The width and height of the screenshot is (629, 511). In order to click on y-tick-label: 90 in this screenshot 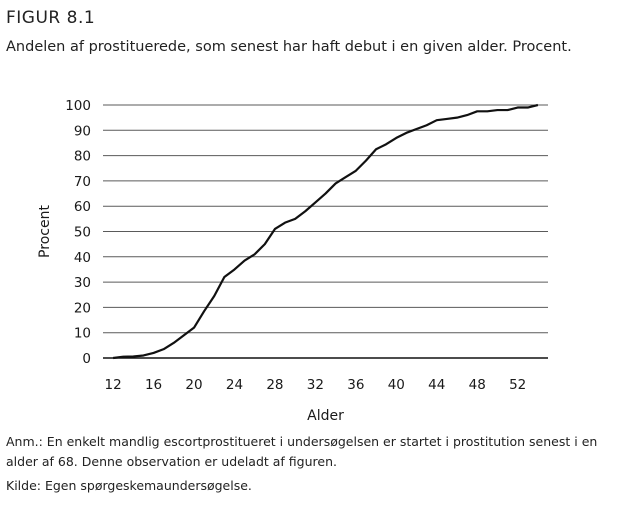, I will do `click(82, 131)`.